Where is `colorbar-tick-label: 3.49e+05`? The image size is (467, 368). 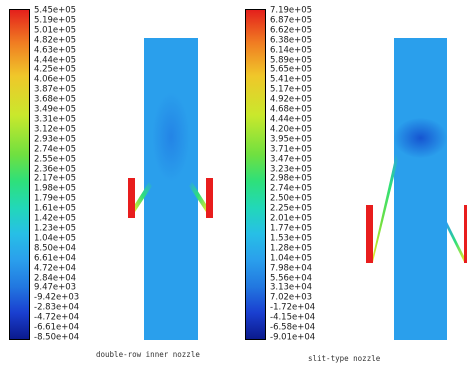 colorbar-tick-label: 3.49e+05 is located at coordinates (55, 109).